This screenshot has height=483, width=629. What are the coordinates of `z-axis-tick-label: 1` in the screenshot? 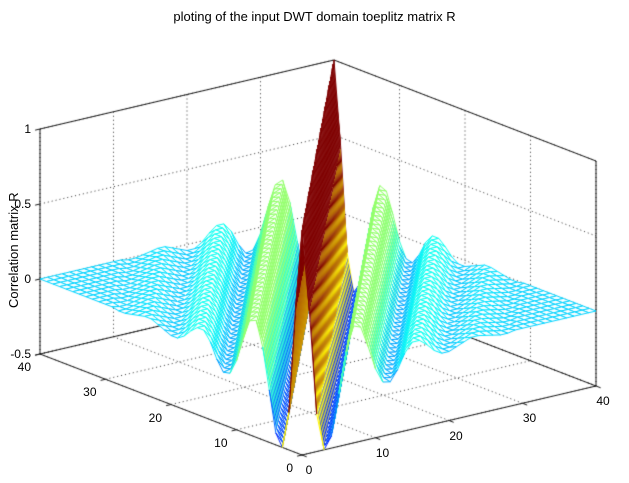 It's located at (27, 129).